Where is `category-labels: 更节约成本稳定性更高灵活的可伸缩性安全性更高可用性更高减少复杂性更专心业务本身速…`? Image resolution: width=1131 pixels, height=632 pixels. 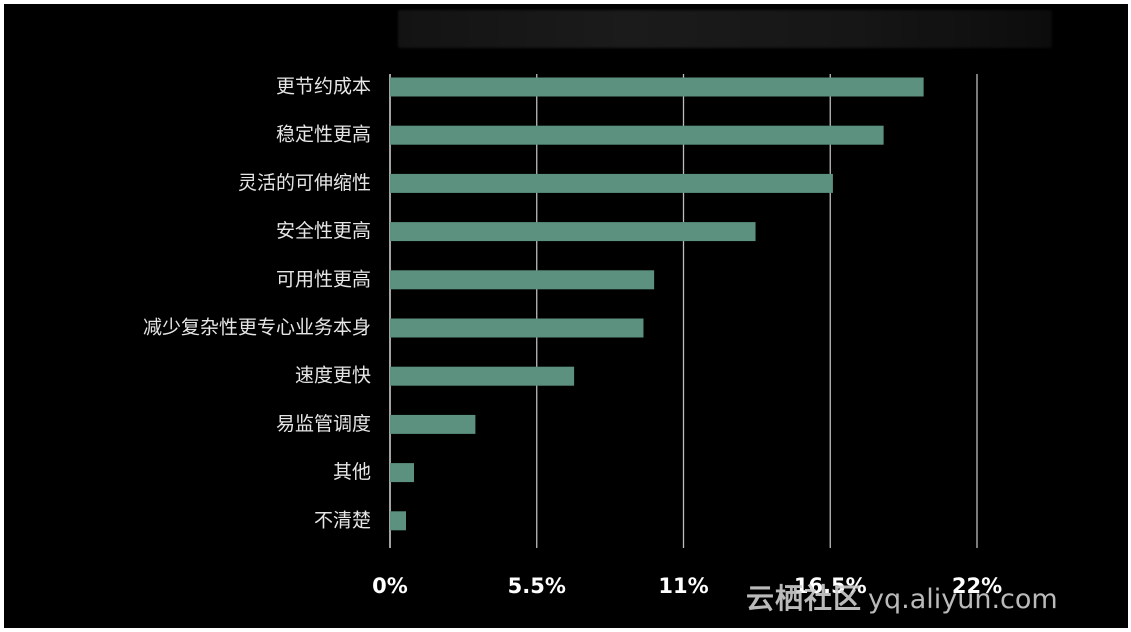
category-labels: 更节约成本稳定性更高灵活的可伸缩性安全性更高可用性更高减少复杂性更专心业务本身速… is located at coordinates (257, 304).